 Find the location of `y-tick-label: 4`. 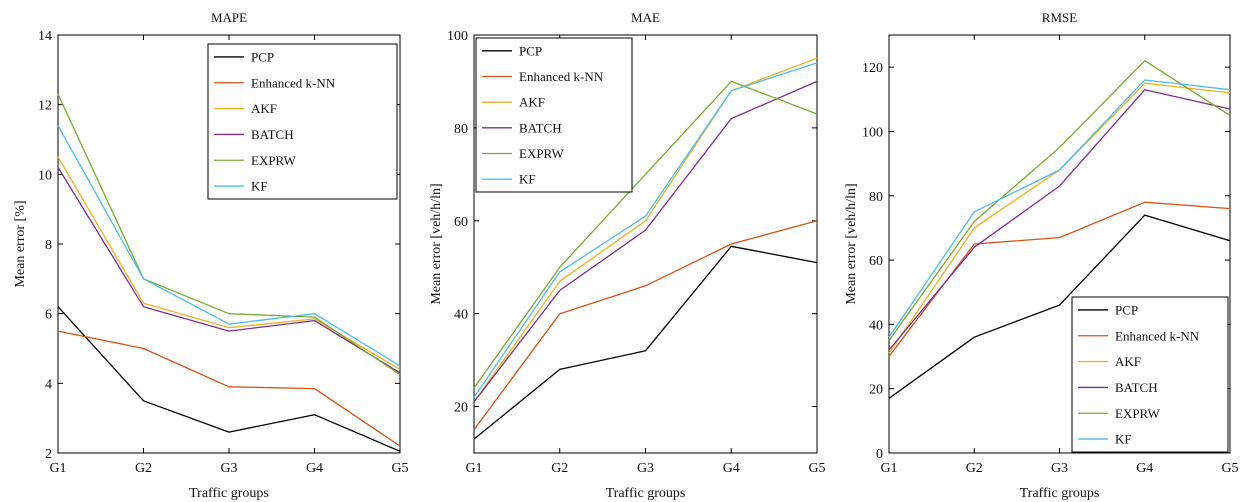

y-tick-label: 4 is located at coordinates (48, 384).